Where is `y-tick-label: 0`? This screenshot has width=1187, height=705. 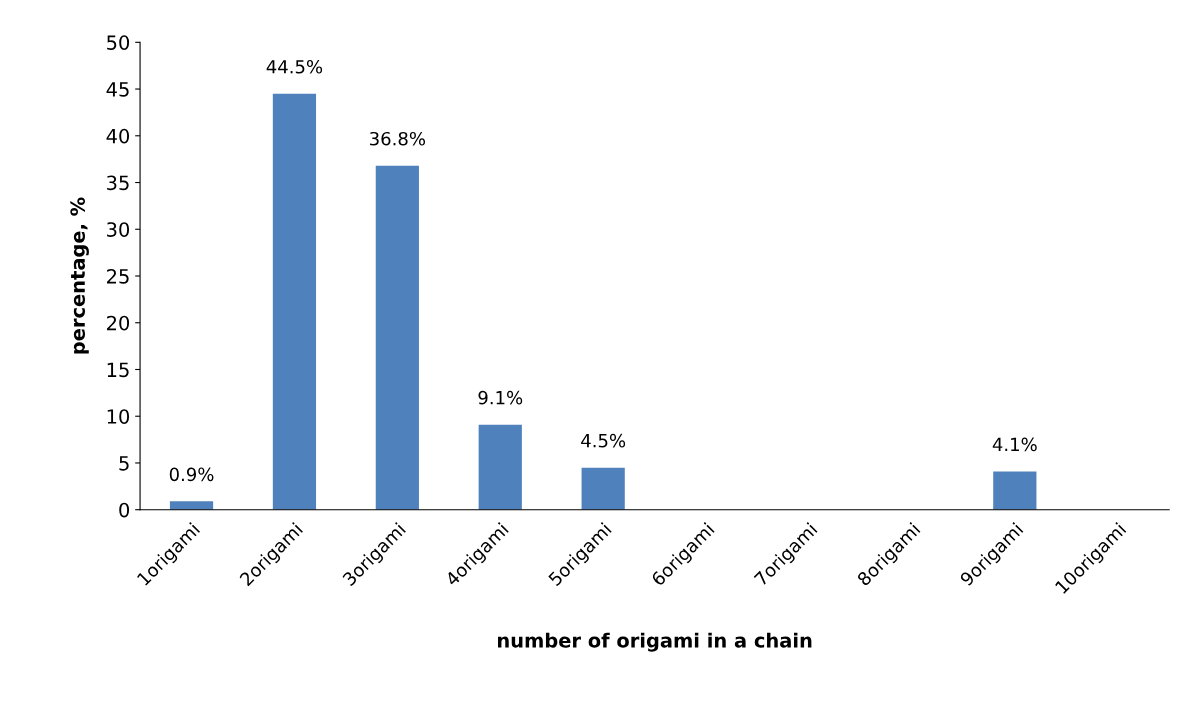 y-tick-label: 0 is located at coordinates (124, 510).